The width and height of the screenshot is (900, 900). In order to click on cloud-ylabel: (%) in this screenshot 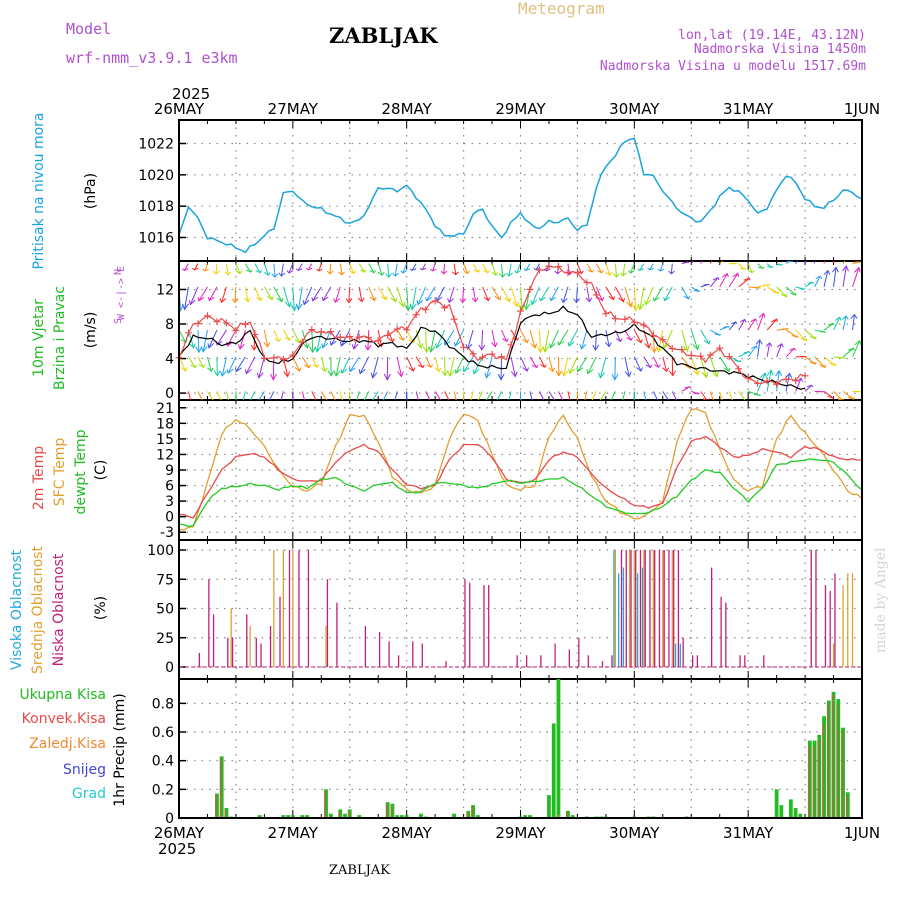, I will do `click(101, 608)`.